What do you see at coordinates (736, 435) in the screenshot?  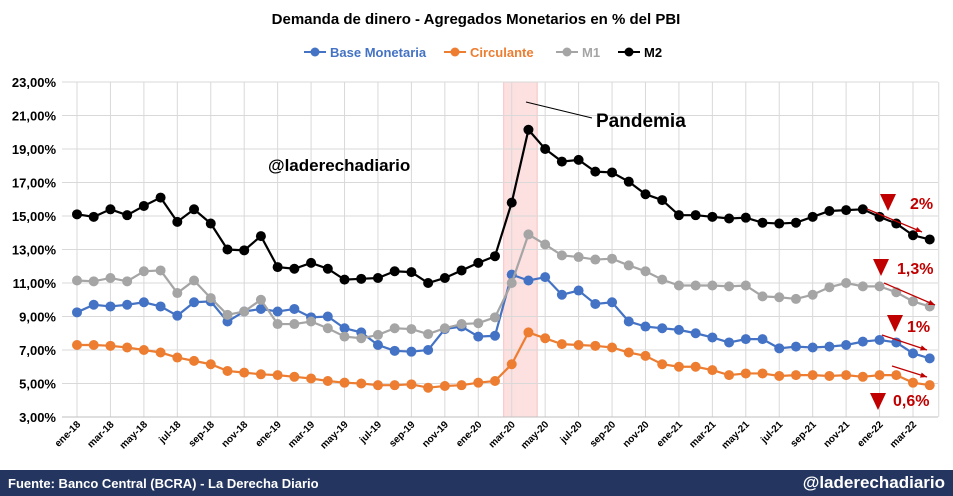 I see `x-tick-label: may-21` at bounding box center [736, 435].